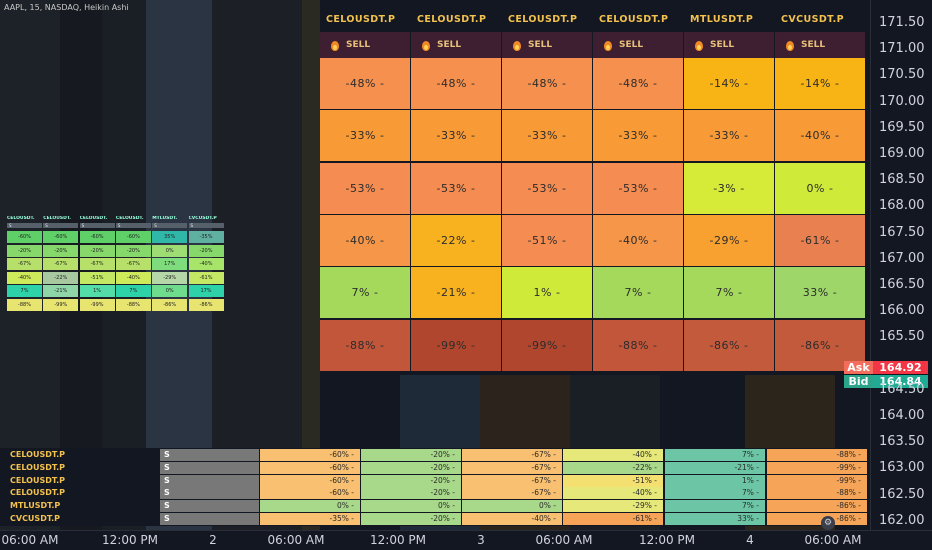 This screenshot has height=550, width=932. I want to click on table-cell: 7% -, so click(715, 455).